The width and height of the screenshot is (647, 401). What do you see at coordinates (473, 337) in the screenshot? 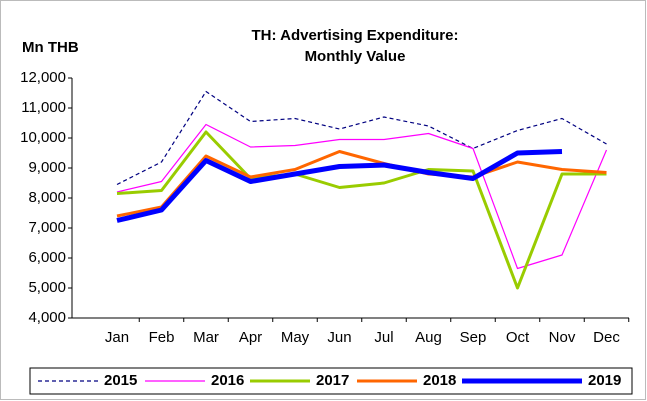
I see `x-tick-label: Sep` at bounding box center [473, 337].